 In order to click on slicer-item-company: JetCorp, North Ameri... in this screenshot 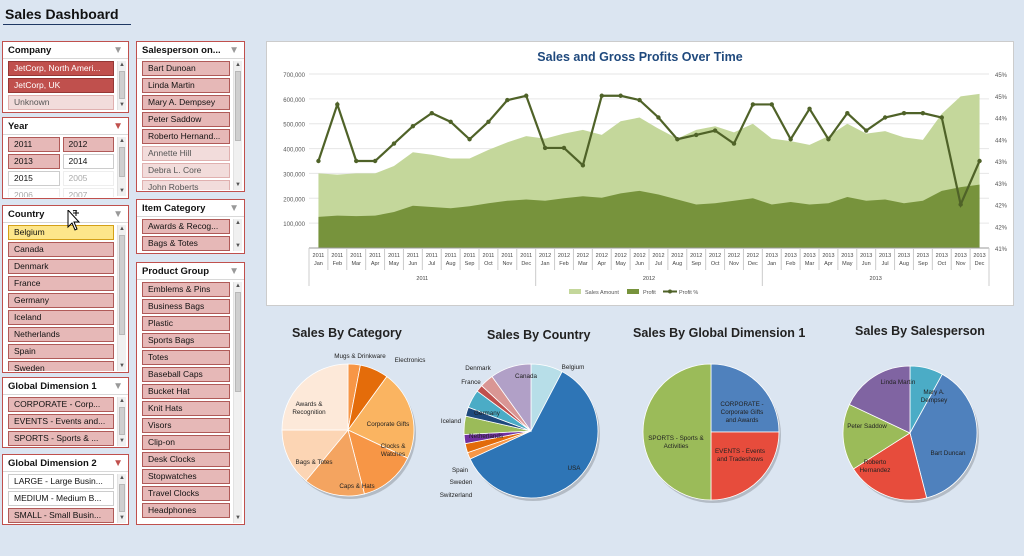, I will do `click(61, 68)`.